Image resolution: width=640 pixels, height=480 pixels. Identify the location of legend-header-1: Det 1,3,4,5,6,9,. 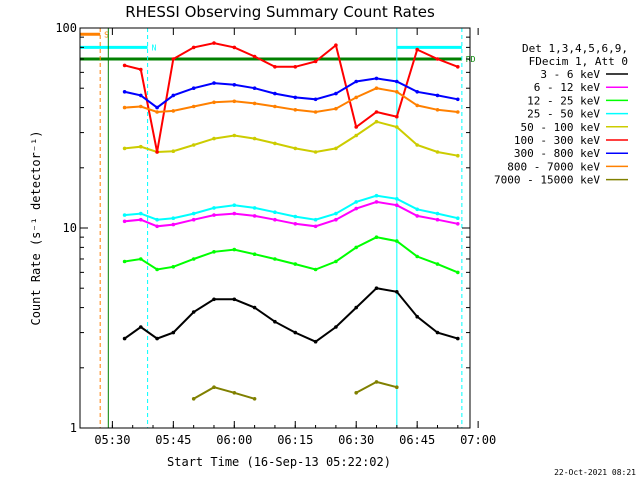
(575, 48).